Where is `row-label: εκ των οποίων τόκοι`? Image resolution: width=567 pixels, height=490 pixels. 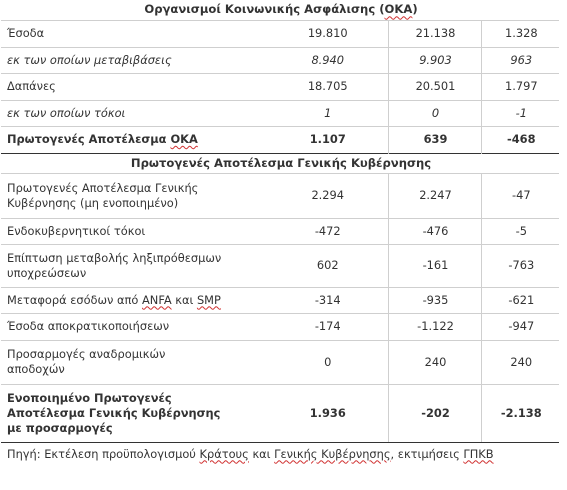 row-label: εκ των οποίων τόκοι is located at coordinates (133, 113).